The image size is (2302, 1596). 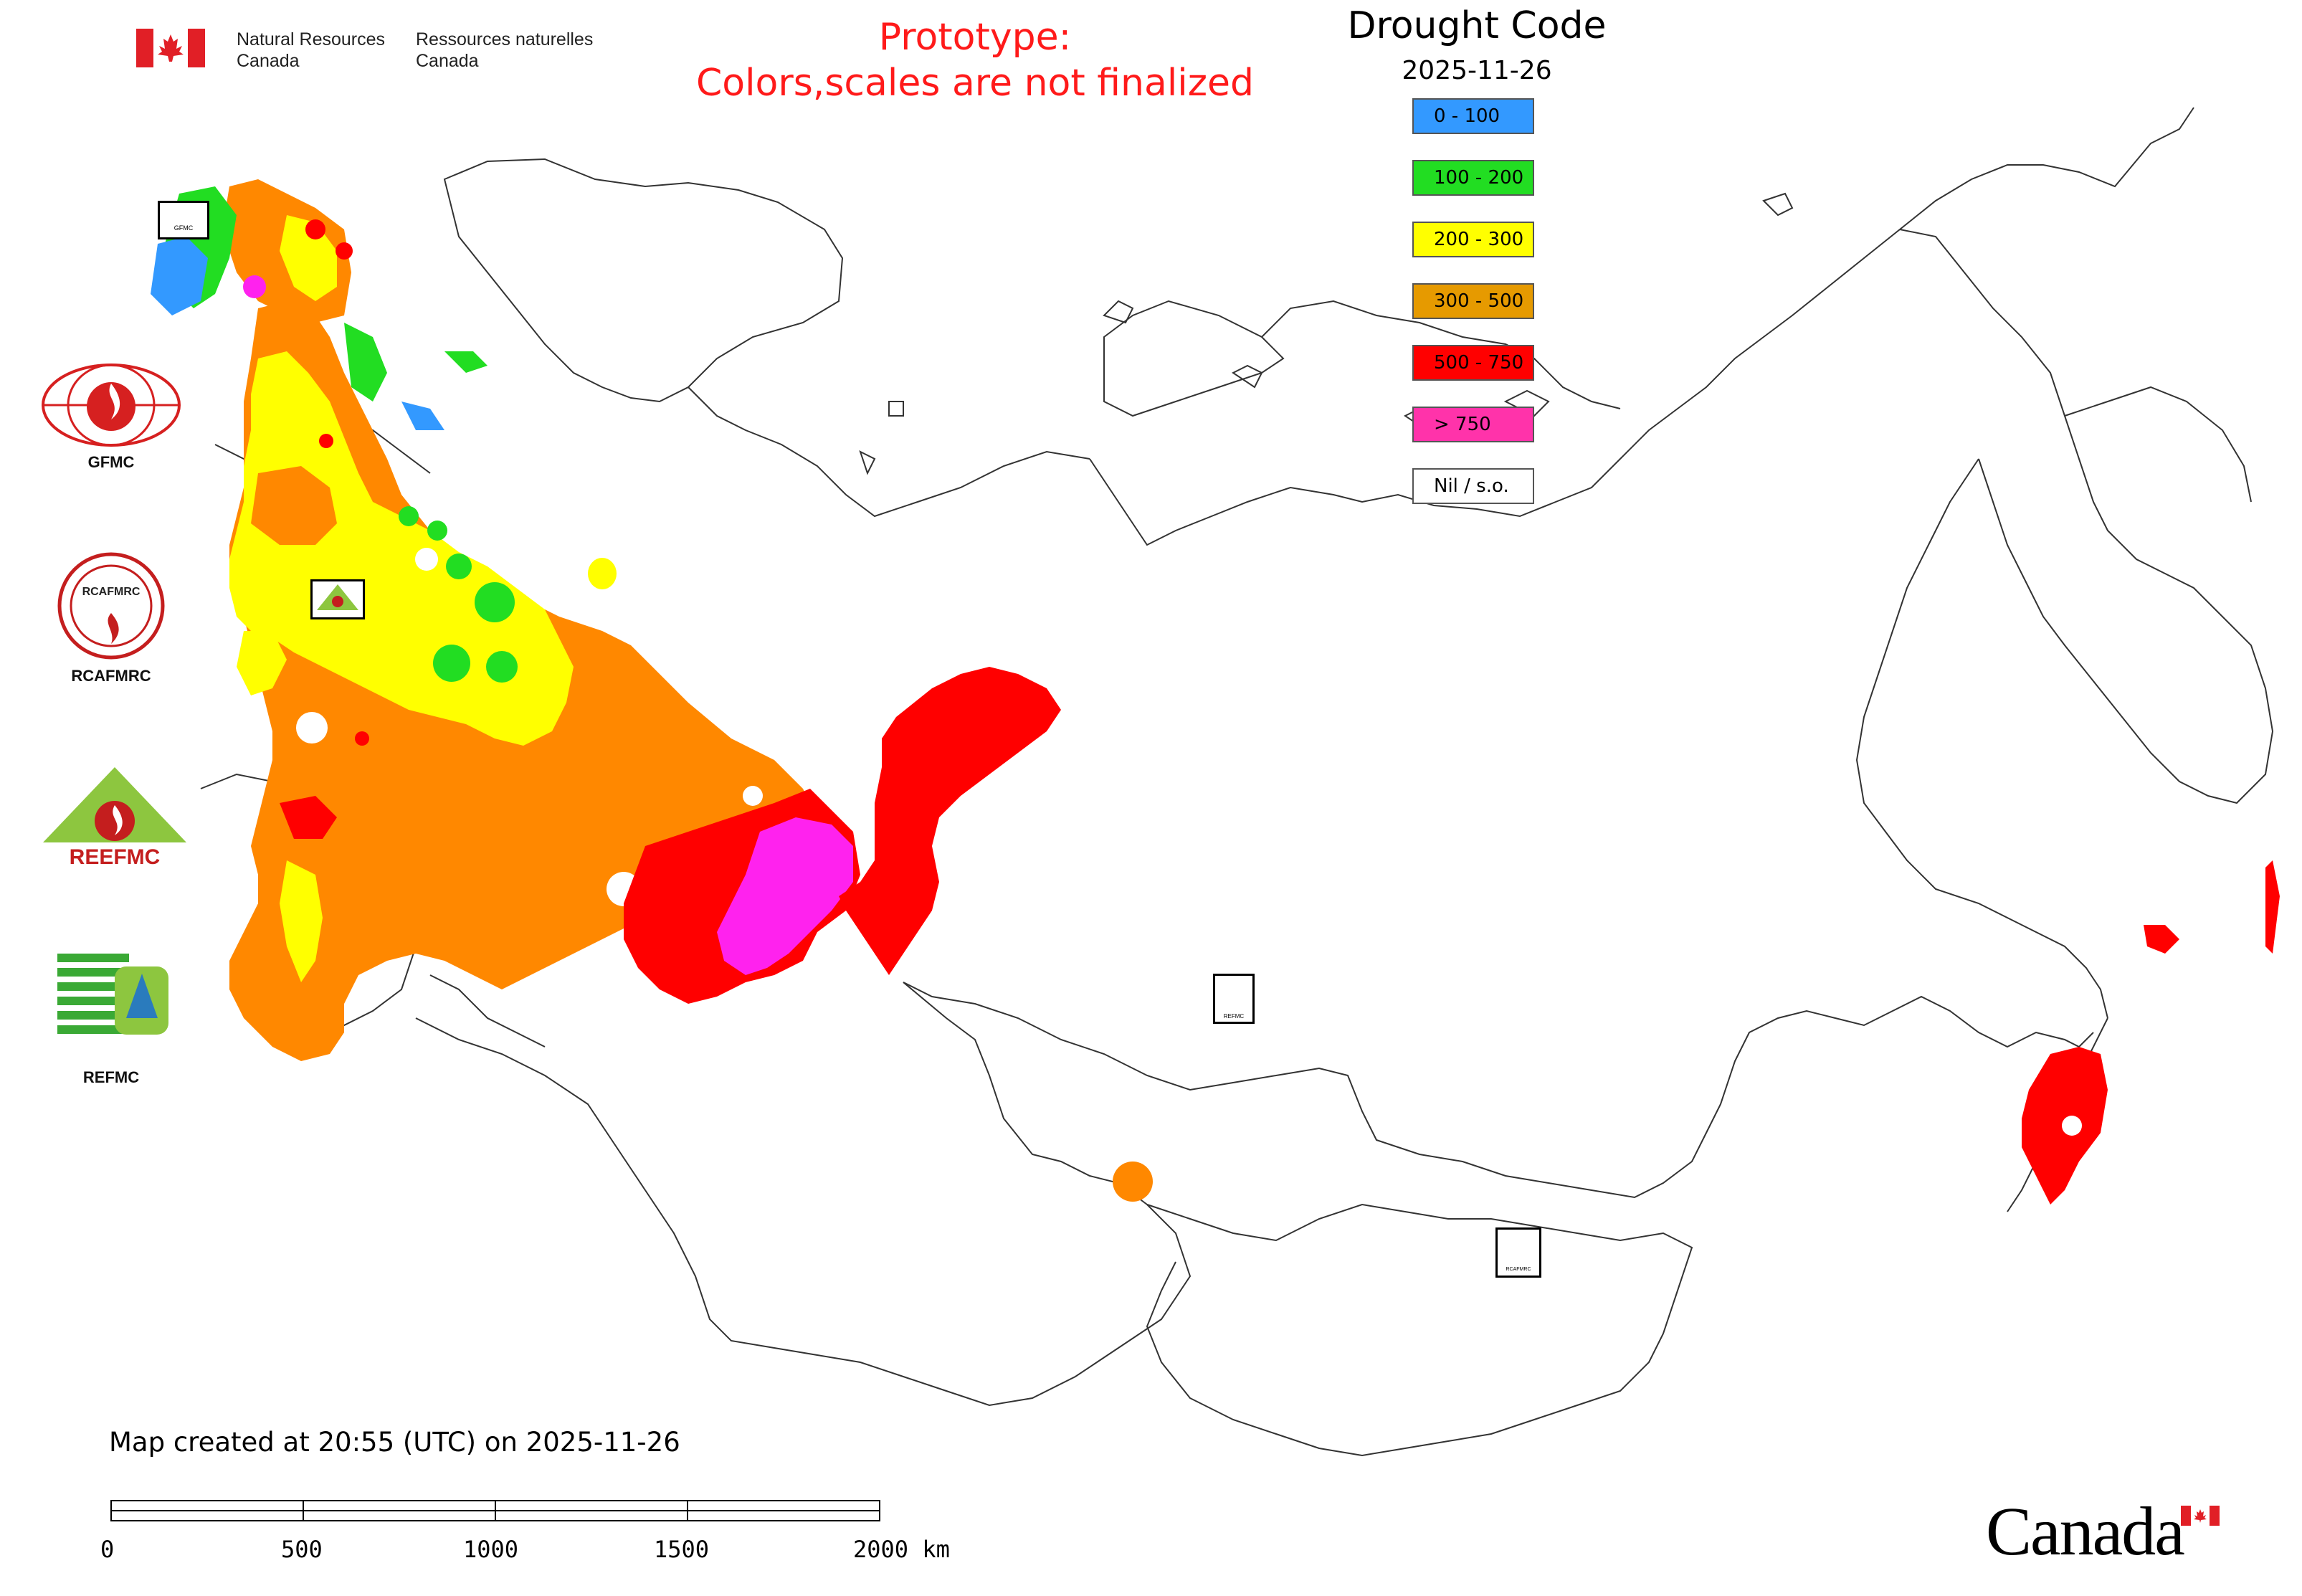 What do you see at coordinates (1518, 1252) in the screenshot?
I see `rcafmrc-map-marker: RCAFMRC` at bounding box center [1518, 1252].